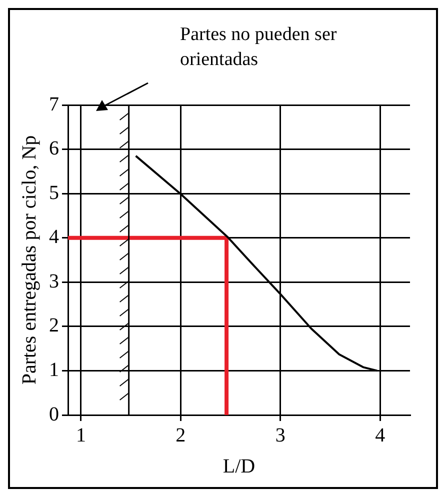  Describe the element at coordinates (239, 466) in the screenshot. I see `x-axis-title: L/D` at that location.